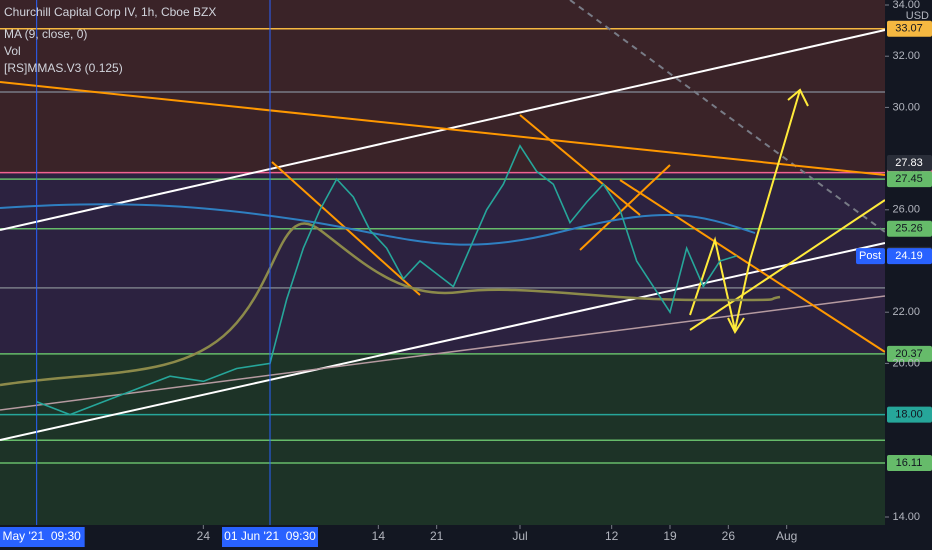 The height and width of the screenshot is (550, 932). I want to click on y-tick-label: 20.00, so click(906, 363).